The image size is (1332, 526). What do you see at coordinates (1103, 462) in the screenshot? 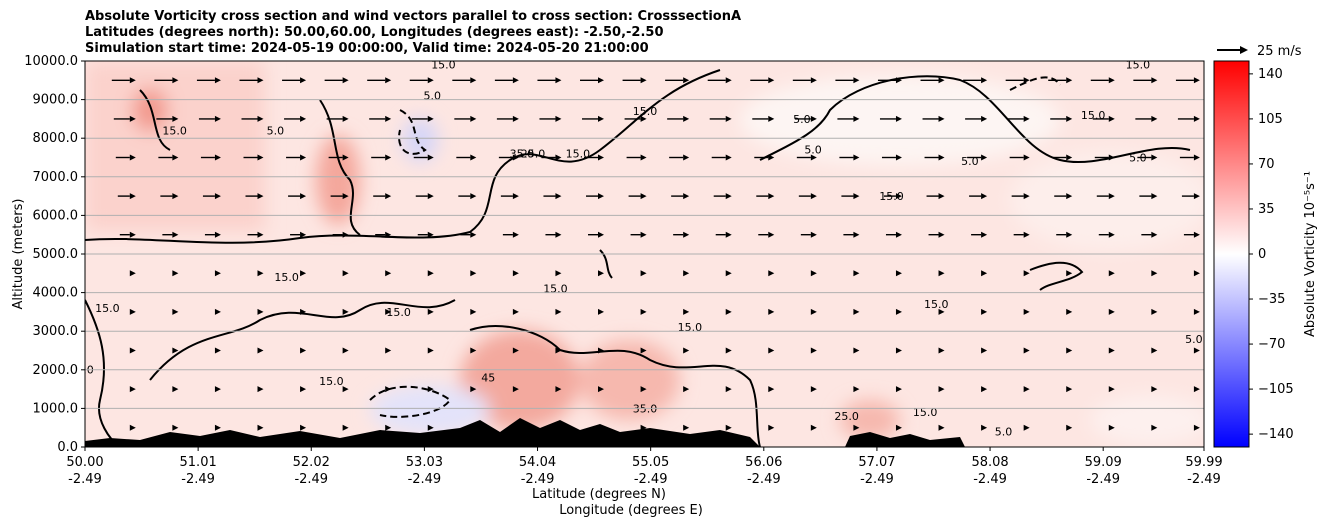
I see `x-tick-label: 59.09` at bounding box center [1103, 462].